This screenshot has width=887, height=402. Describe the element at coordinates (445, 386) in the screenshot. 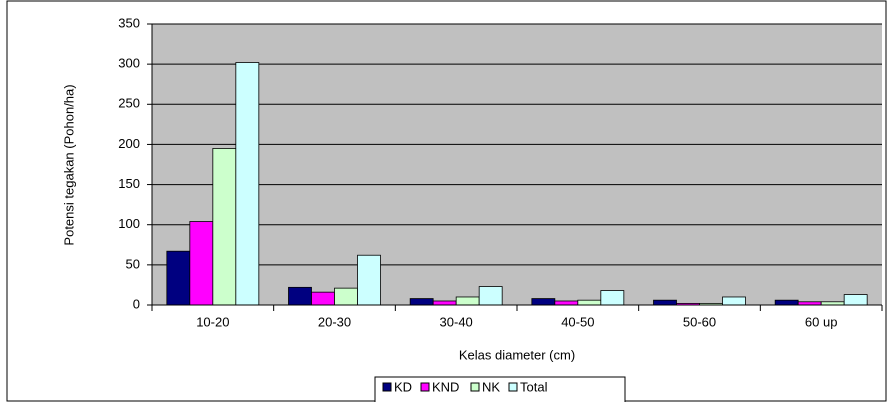

I see `legend-label: KND` at that location.